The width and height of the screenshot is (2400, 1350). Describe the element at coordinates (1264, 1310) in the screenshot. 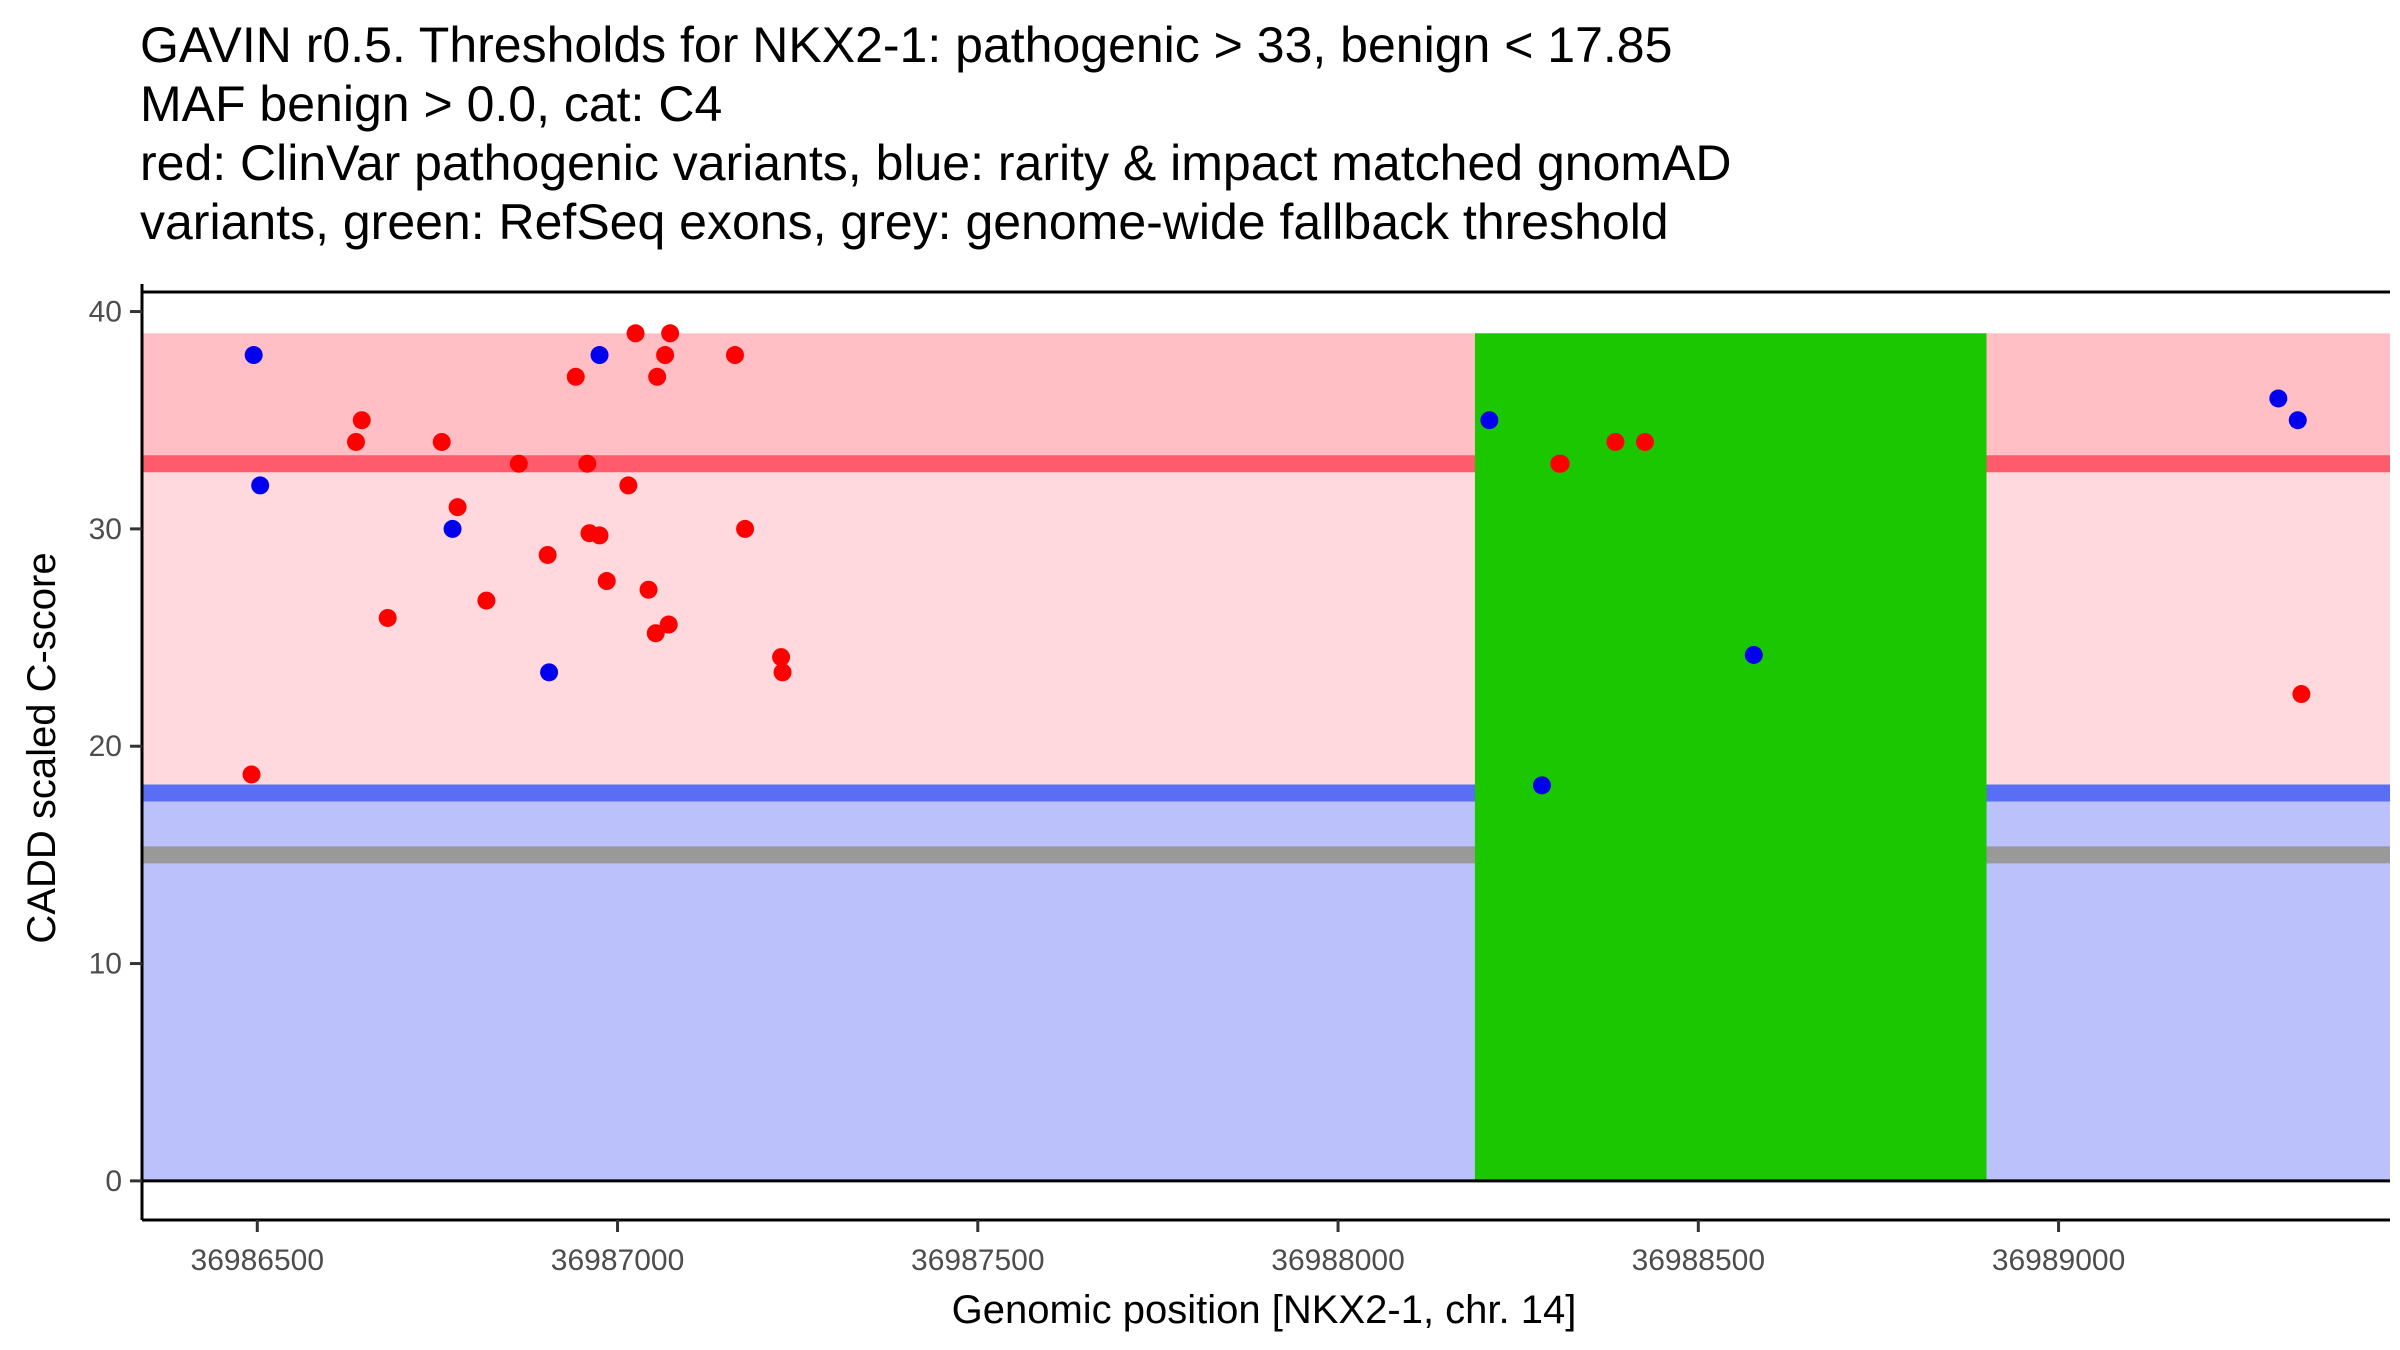

I see `x-axis-label: Genomic position [NKX2-1, chr. 14]` at that location.